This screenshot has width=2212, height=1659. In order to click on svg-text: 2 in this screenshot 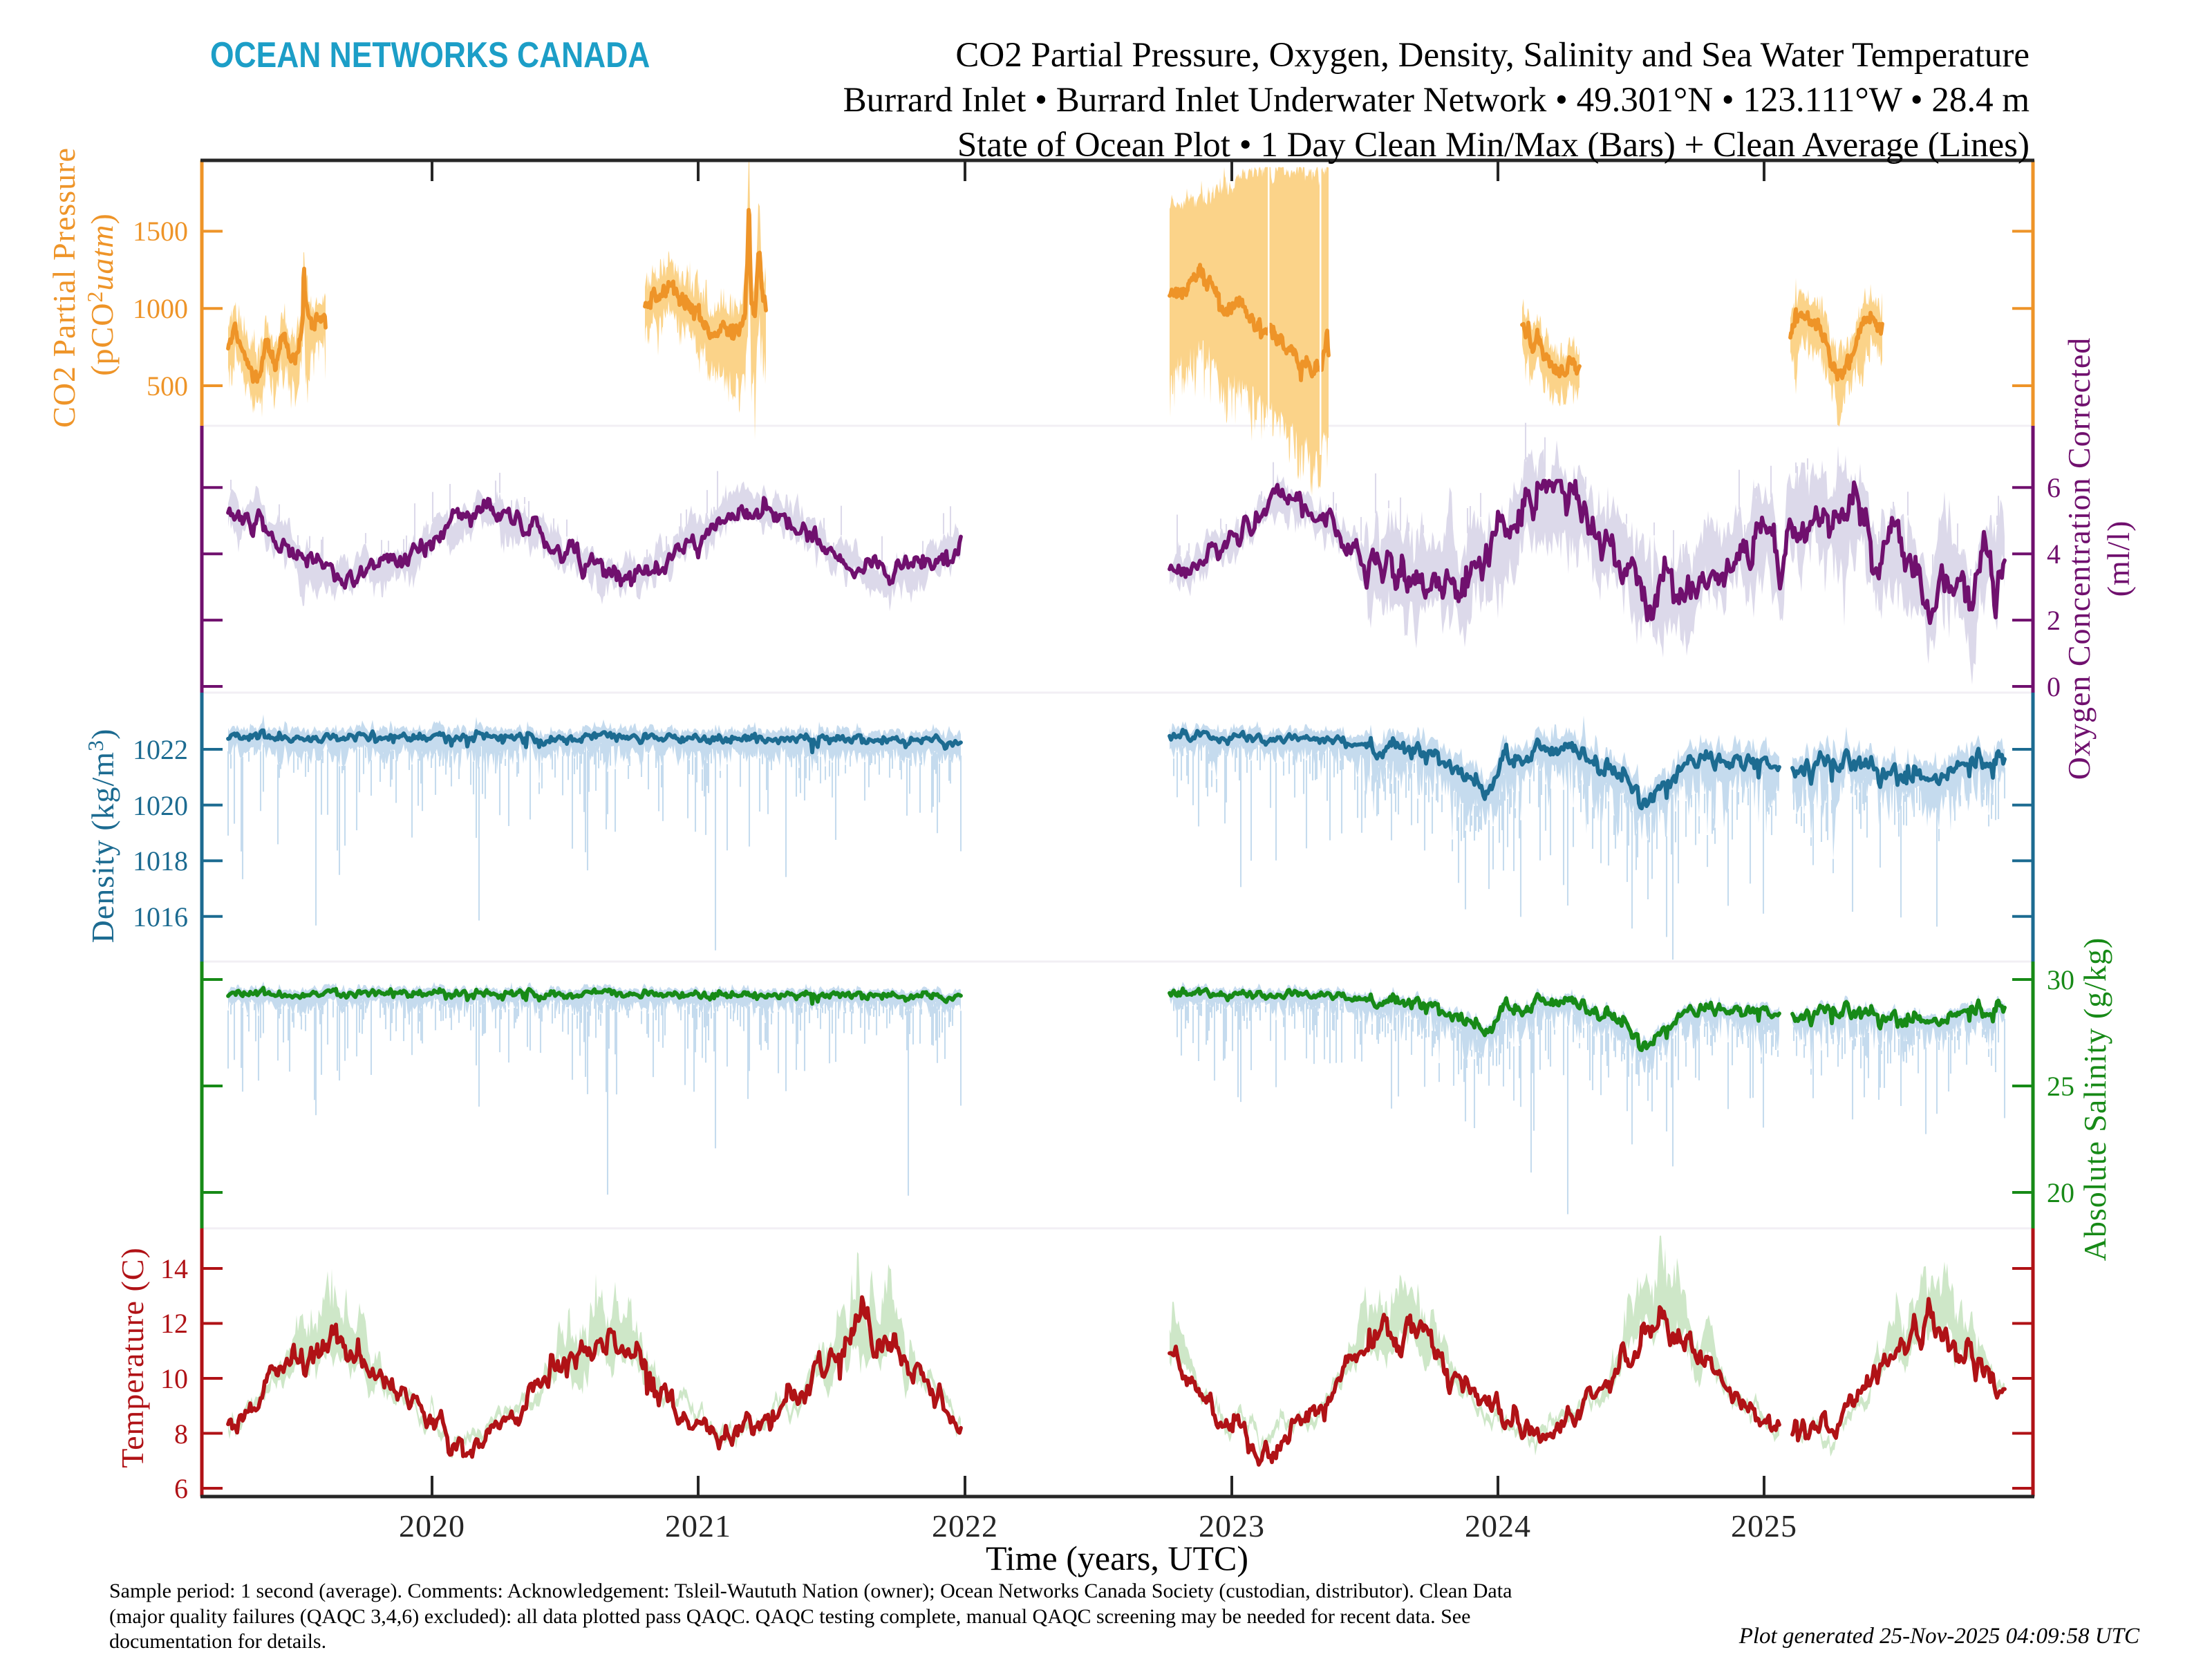, I will do `click(2054, 620)`.